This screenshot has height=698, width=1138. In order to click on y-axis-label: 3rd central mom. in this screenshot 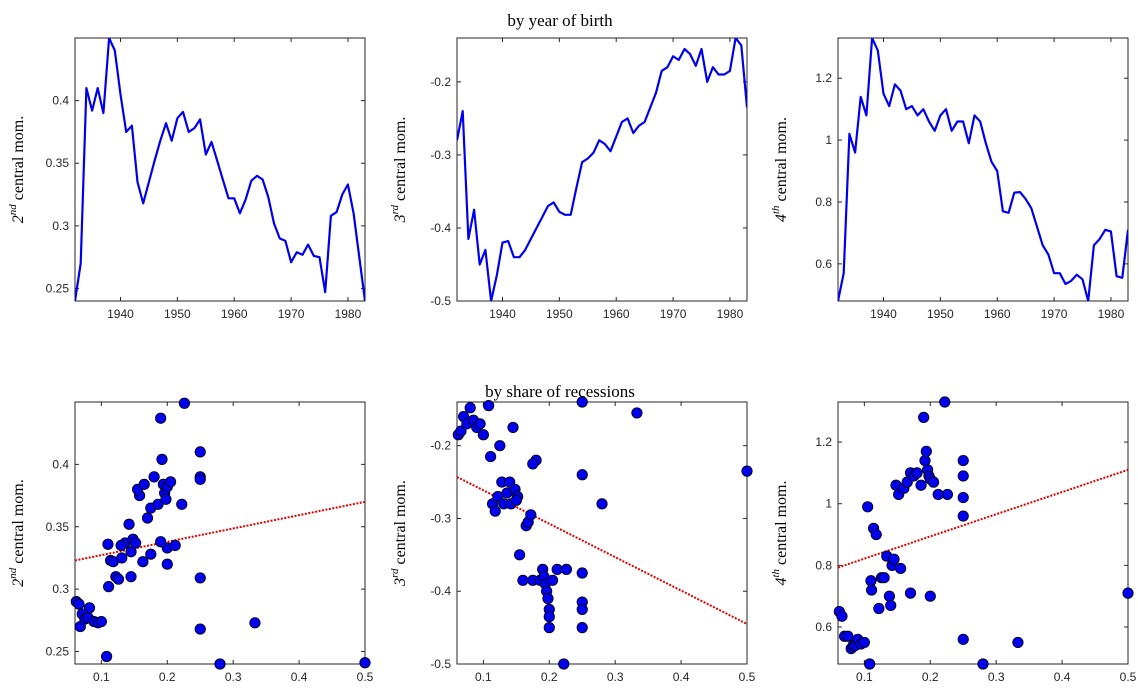, I will do `click(399, 170)`.